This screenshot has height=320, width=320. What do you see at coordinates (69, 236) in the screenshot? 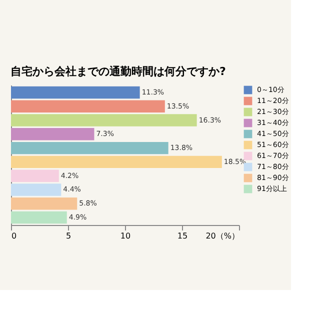
I see `x-tick-label: 5` at bounding box center [69, 236].